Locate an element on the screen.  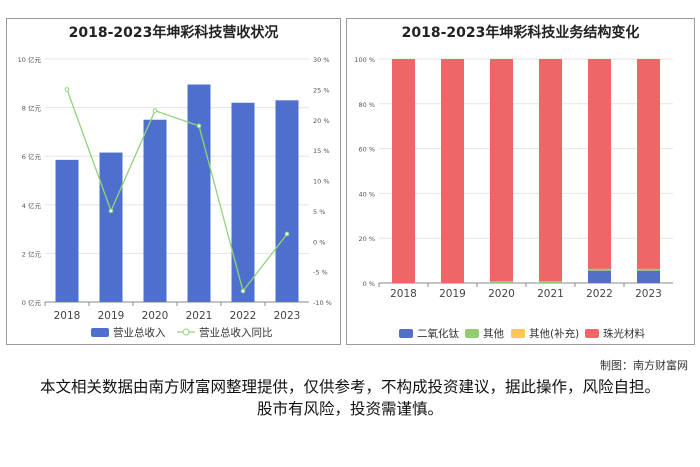
structure-chart-title: 2018-2023年坤彩科技业务结构变化 is located at coordinates (520, 33).